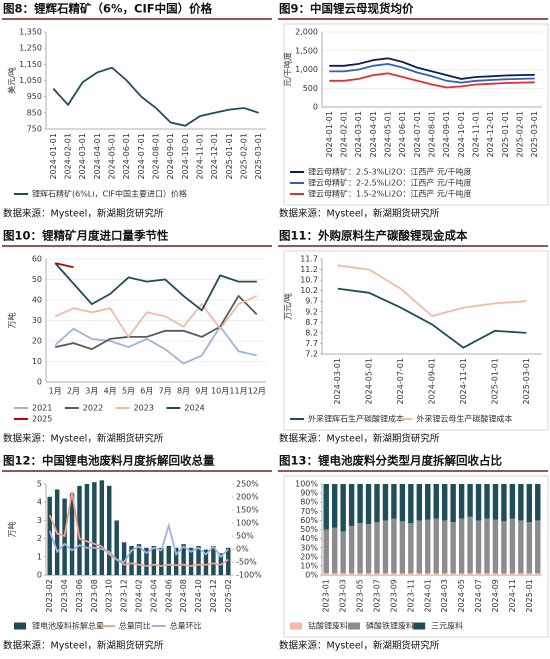 The width and height of the screenshot is (550, 659). What do you see at coordinates (49, 595) in the screenshot?
I see `x-tick-label: 2023-02` at bounding box center [49, 595].